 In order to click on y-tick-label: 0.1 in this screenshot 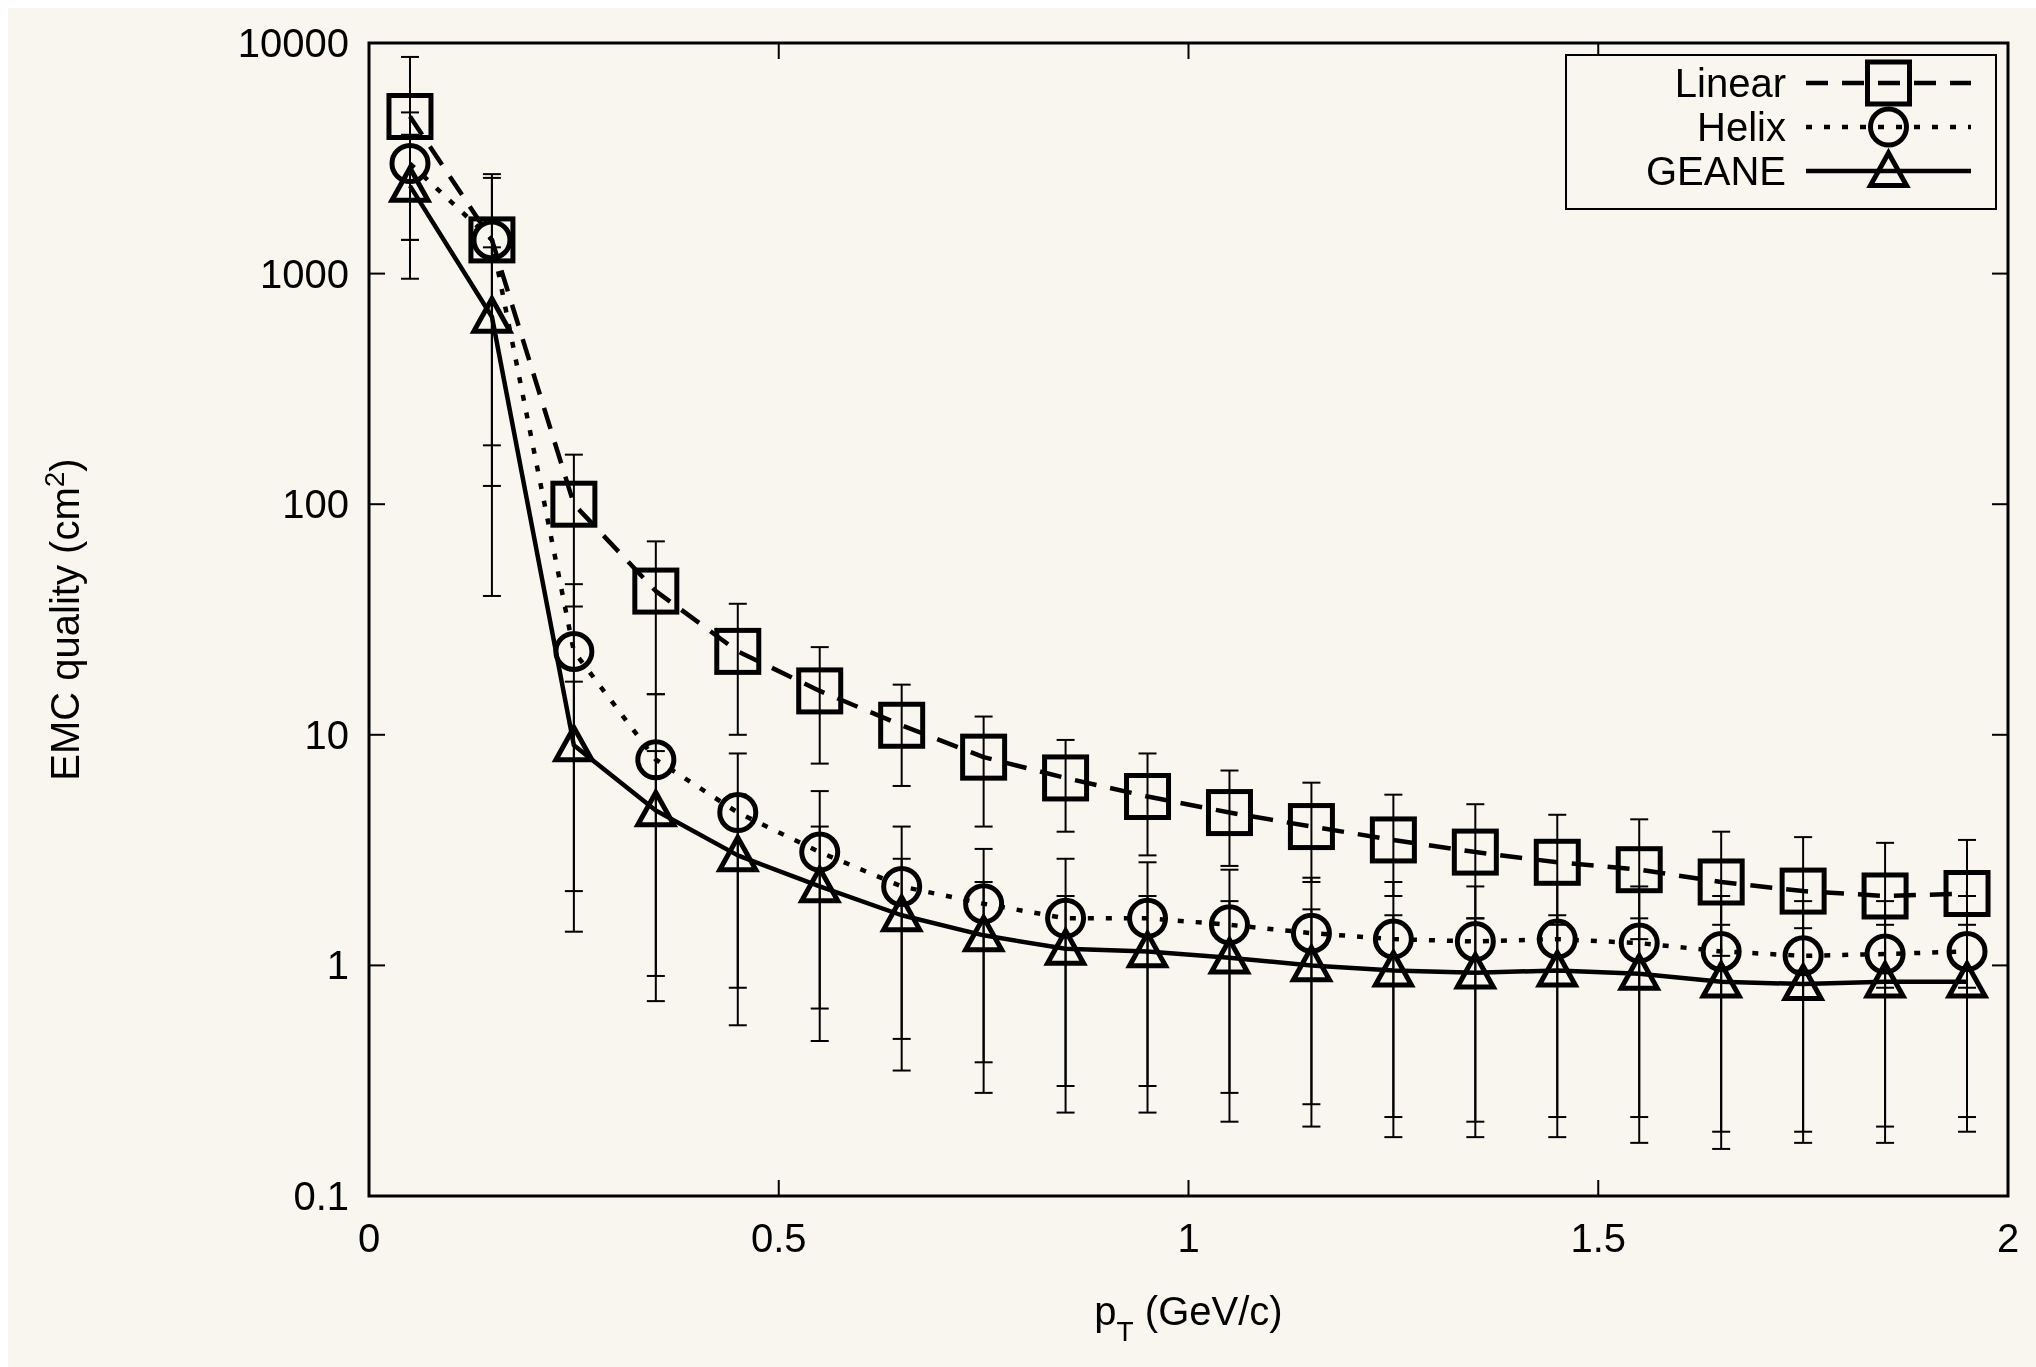, I will do `click(321, 1196)`.